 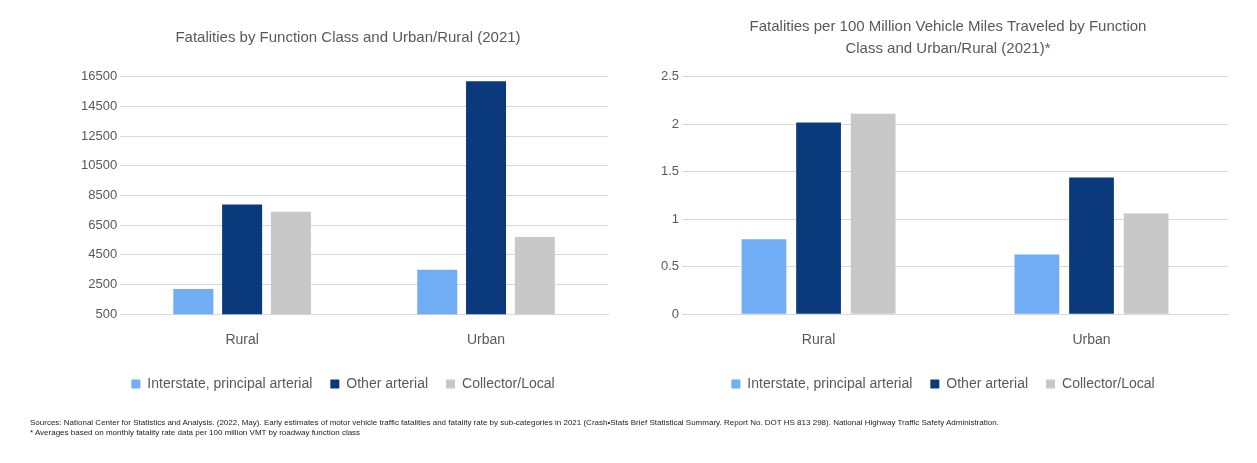 What do you see at coordinates (670, 76) in the screenshot?
I see `y-tick-label: 2.5` at bounding box center [670, 76].